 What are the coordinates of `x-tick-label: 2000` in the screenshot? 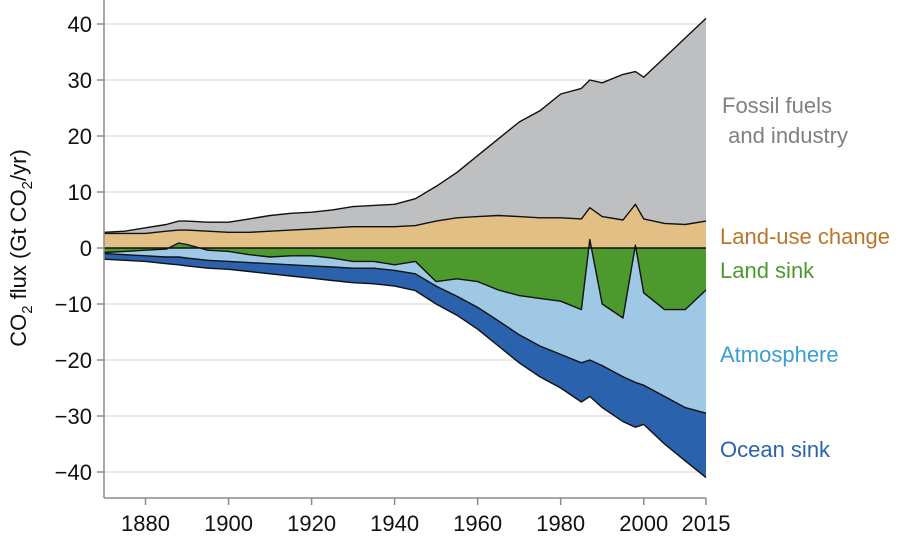 It's located at (643, 523).